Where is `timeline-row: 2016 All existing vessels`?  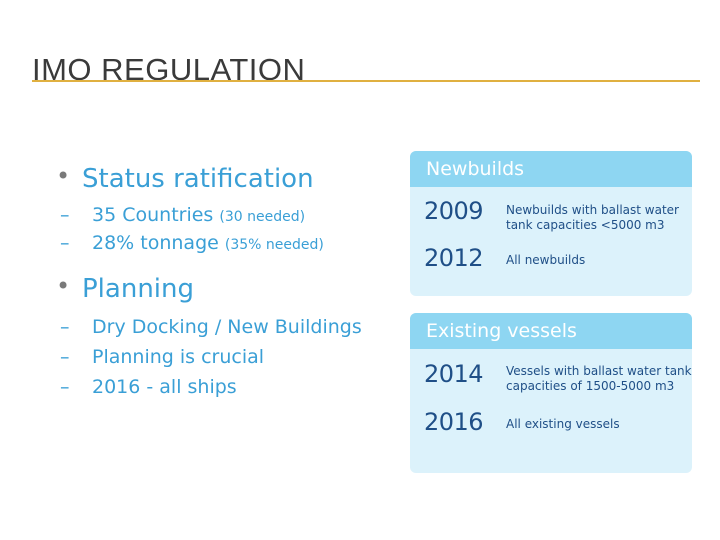 timeline-row: 2016 All existing vessels is located at coordinates (522, 422).